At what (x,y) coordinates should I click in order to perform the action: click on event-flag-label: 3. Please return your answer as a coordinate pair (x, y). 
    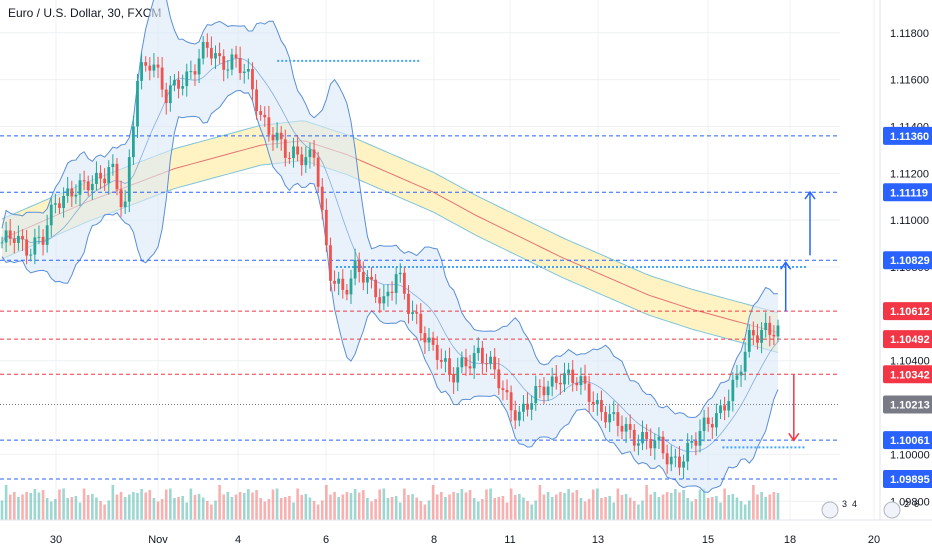
    Looking at the image, I should click on (844, 504).